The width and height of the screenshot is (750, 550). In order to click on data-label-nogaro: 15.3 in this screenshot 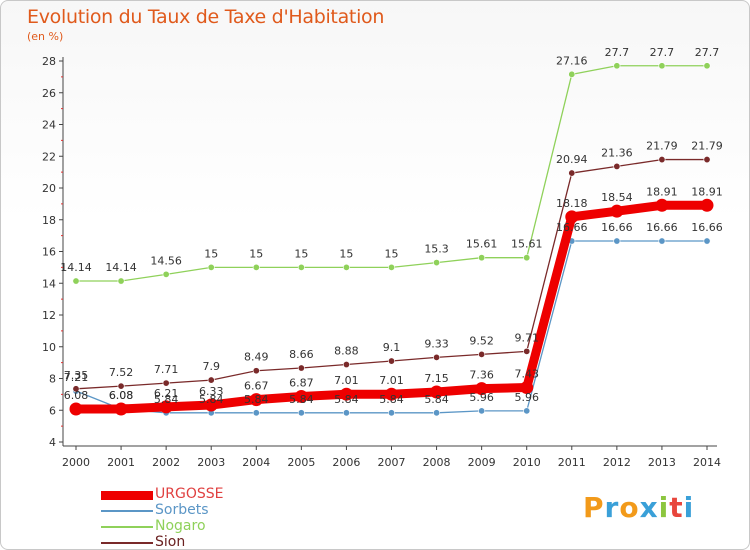, I will do `click(436, 249)`.